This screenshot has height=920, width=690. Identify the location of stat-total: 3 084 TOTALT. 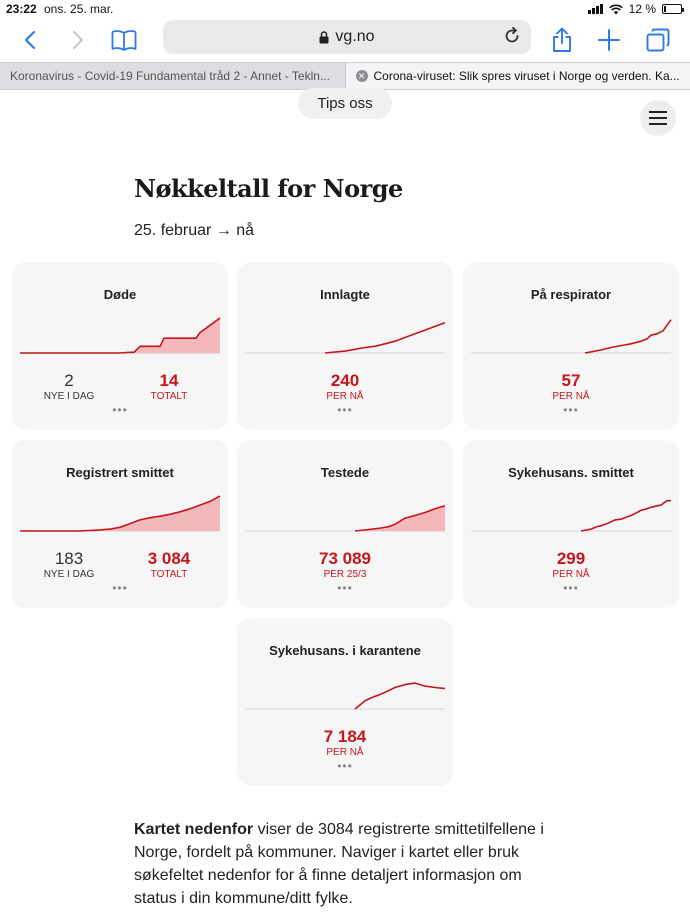
(169, 565).